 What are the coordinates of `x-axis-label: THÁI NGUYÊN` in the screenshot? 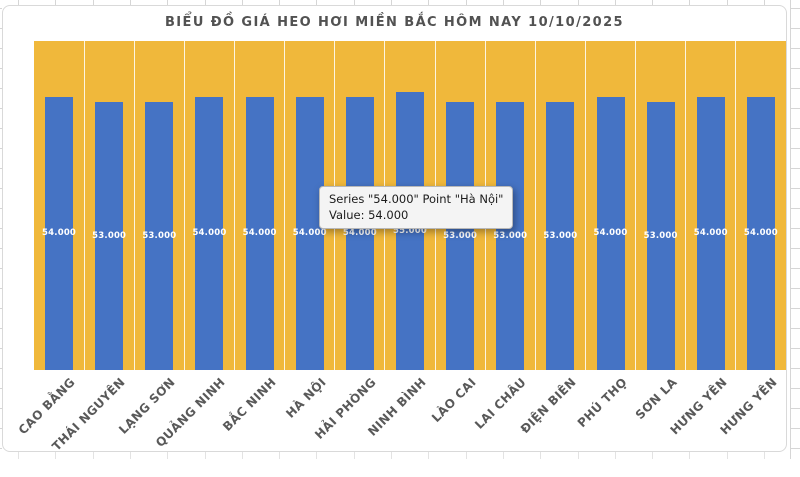 It's located at (89, 414).